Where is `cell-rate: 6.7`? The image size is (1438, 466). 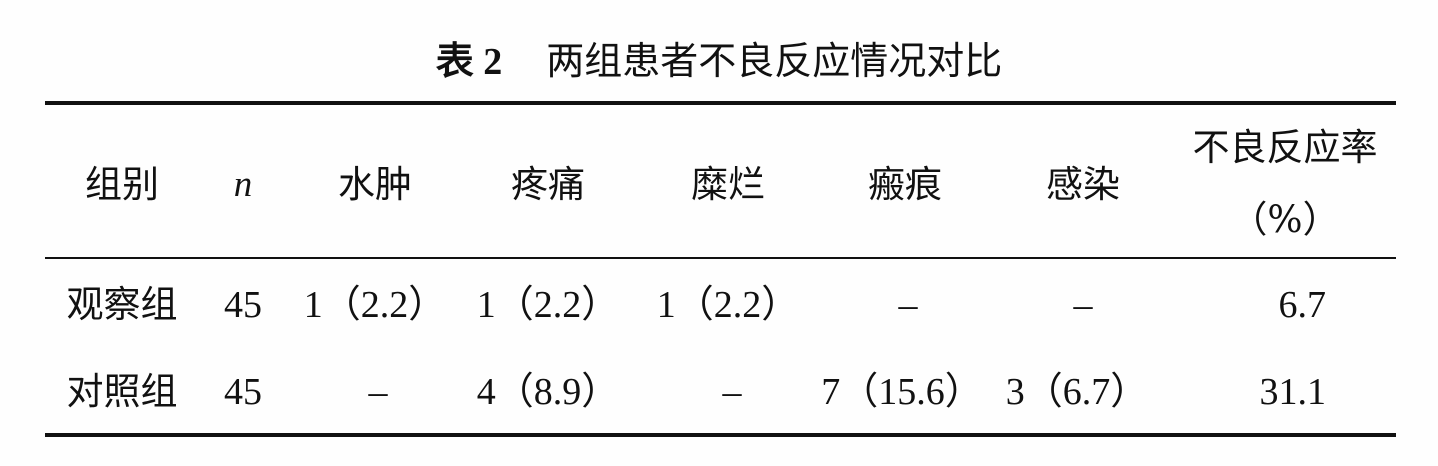 cell-rate: 6.7 is located at coordinates (1302, 305).